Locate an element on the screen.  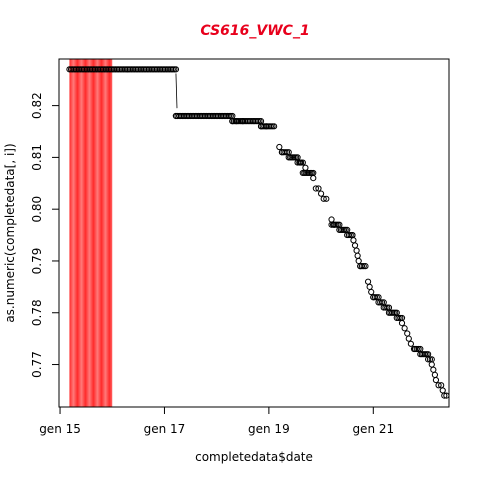
y-tick-label: 0.80 is located at coordinates (37, 209).